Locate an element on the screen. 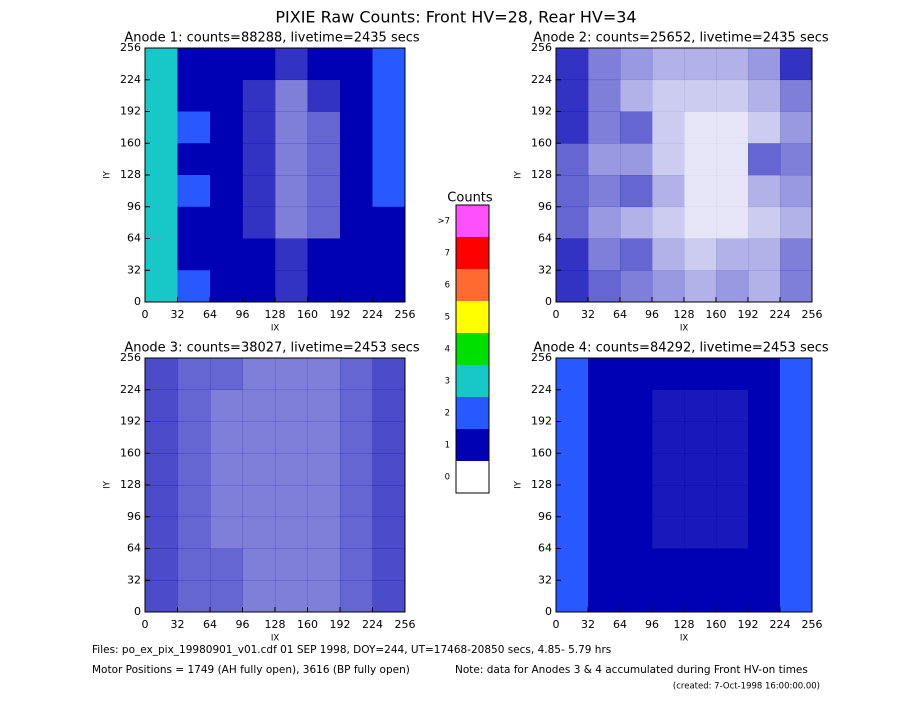 The image size is (913, 705). y-tick-label: 128 is located at coordinates (130, 174).